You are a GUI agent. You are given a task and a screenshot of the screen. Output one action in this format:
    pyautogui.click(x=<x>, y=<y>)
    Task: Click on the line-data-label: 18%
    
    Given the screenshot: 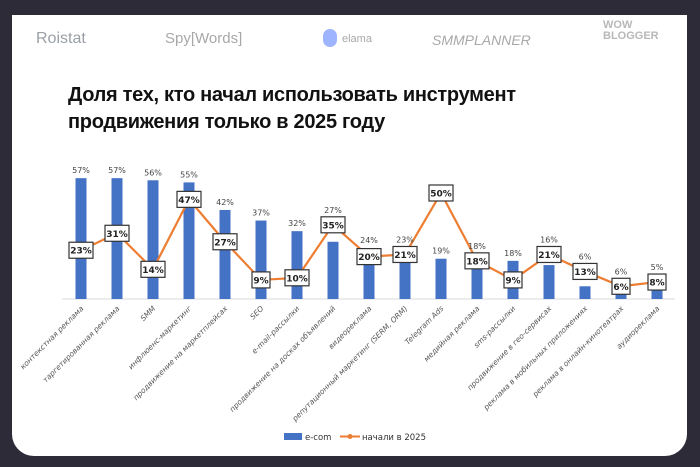 What is the action you would take?
    pyautogui.click(x=477, y=262)
    